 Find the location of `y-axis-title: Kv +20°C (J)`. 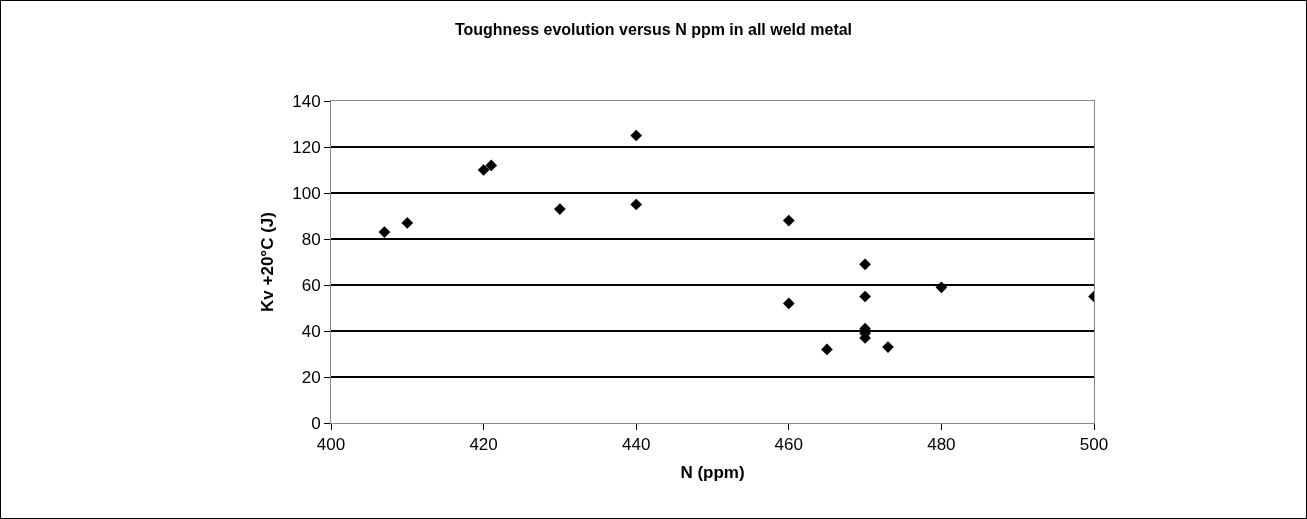

y-axis-title: Kv +20°C (J) is located at coordinates (267, 262).